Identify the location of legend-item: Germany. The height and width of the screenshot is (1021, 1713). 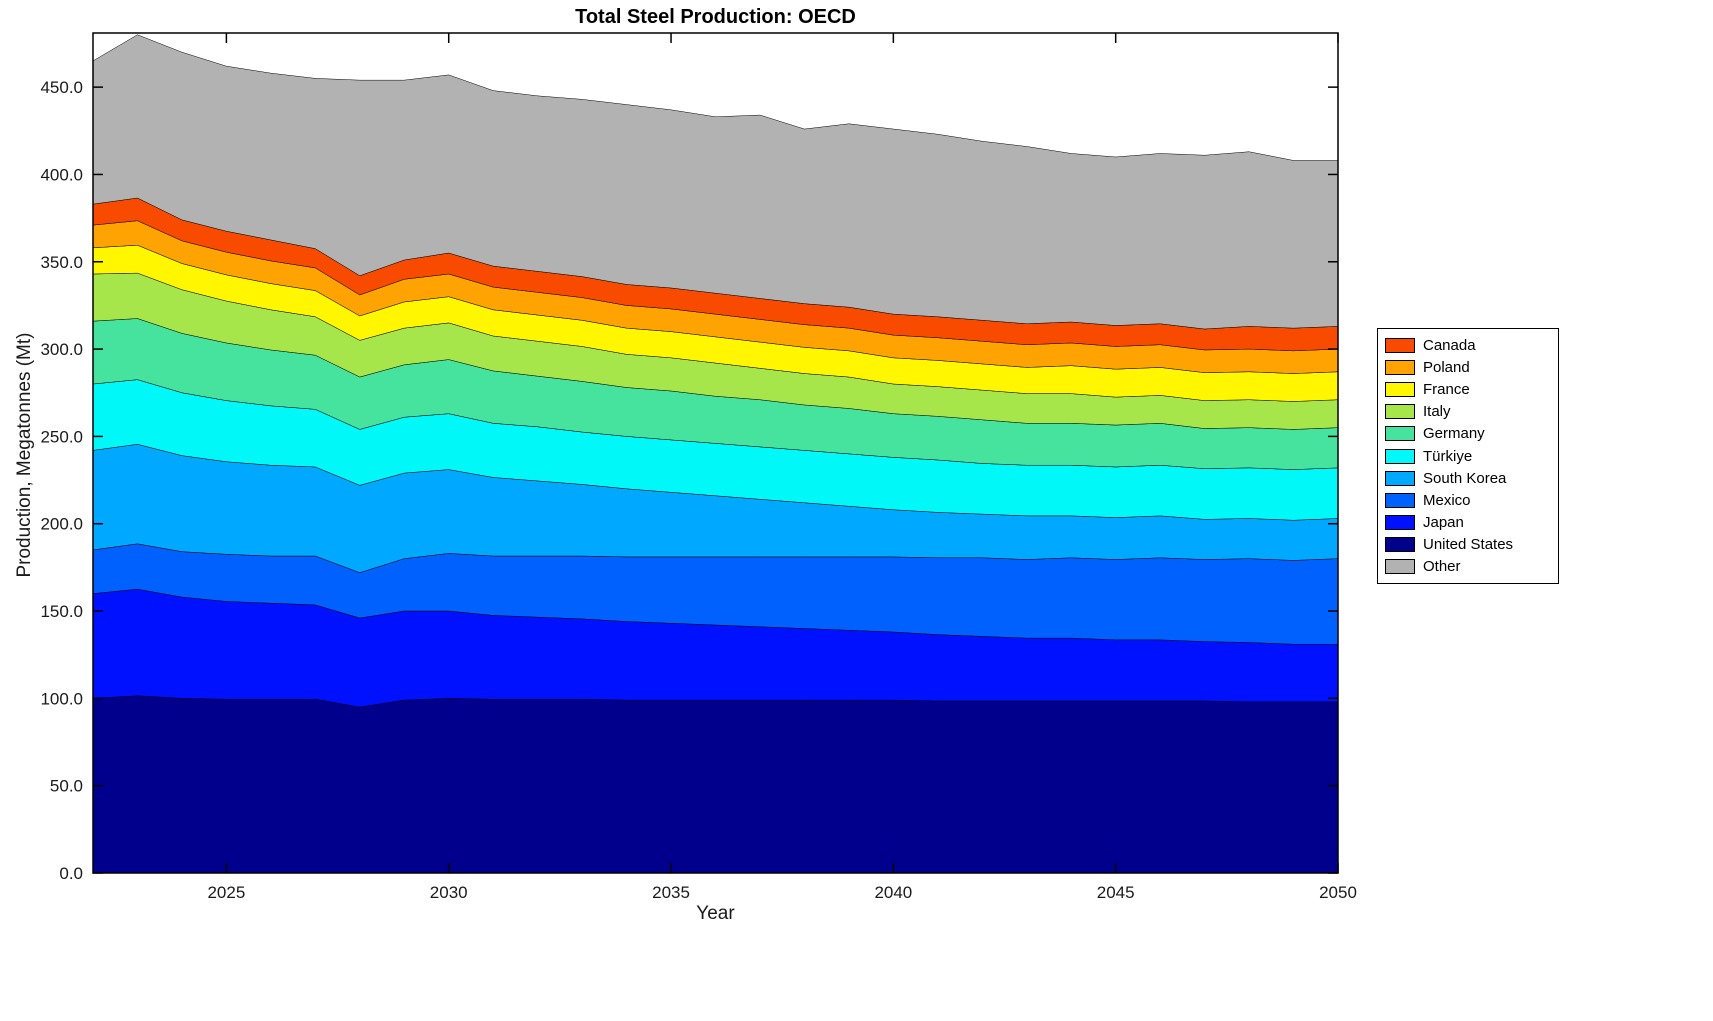
(1467, 434).